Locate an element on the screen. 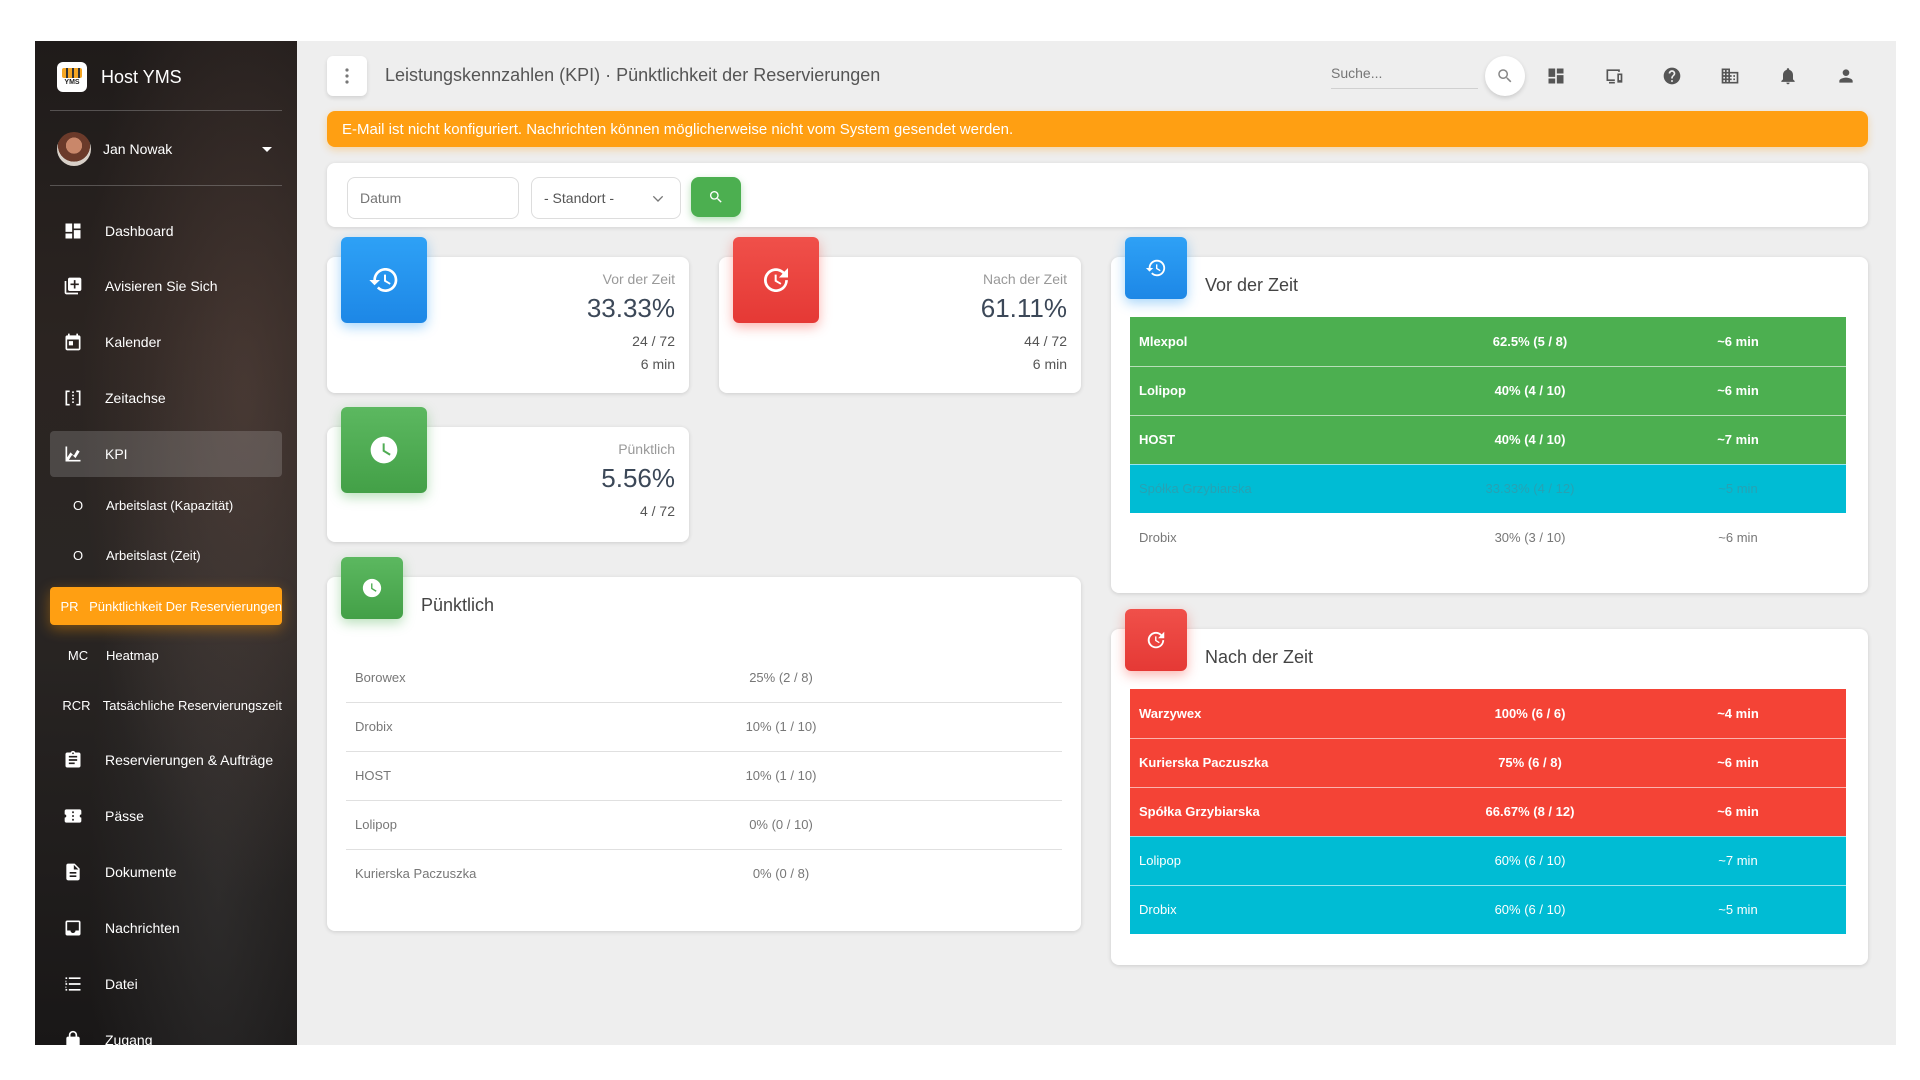  sidebar-item-zugang: Zugang is located at coordinates (166, 1031).